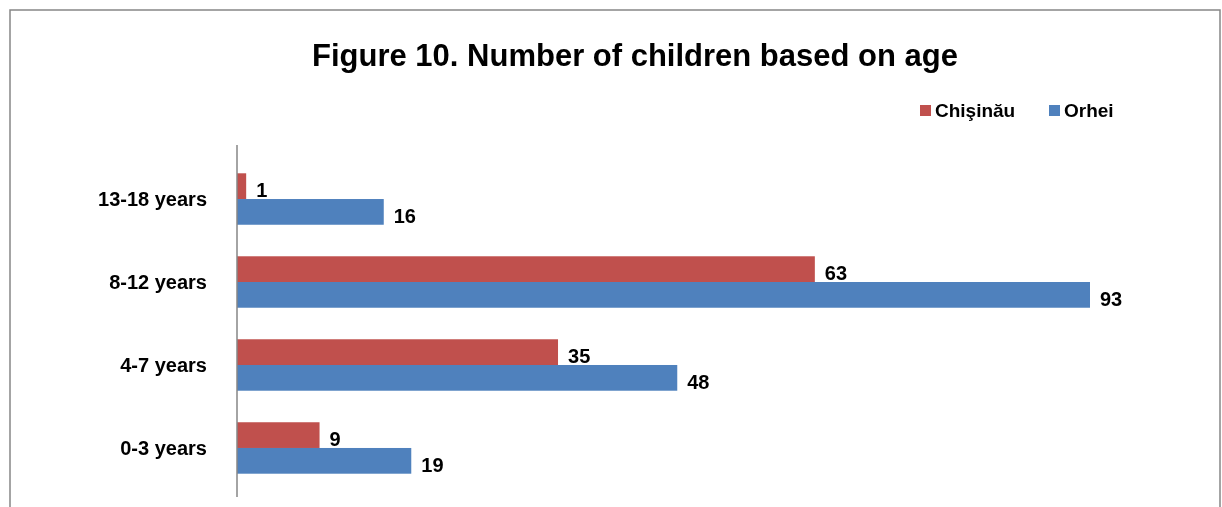  I want to click on legend-label: Orhei, so click(1089, 110).